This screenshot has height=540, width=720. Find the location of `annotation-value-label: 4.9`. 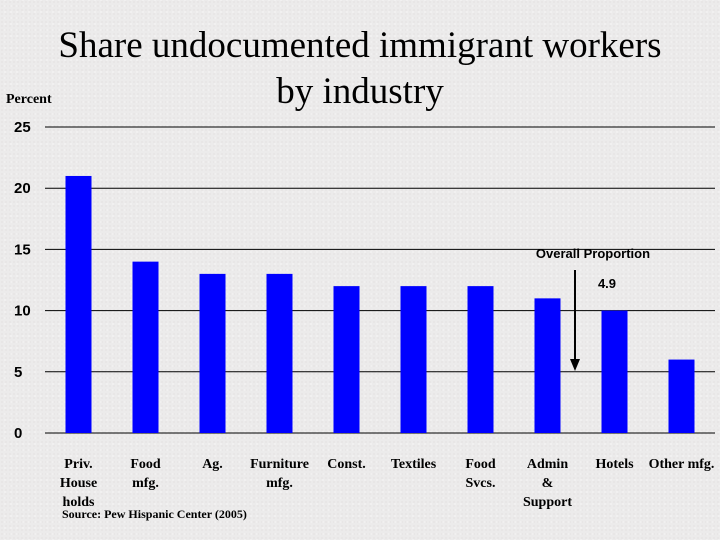

annotation-value-label: 4.9 is located at coordinates (607, 283).